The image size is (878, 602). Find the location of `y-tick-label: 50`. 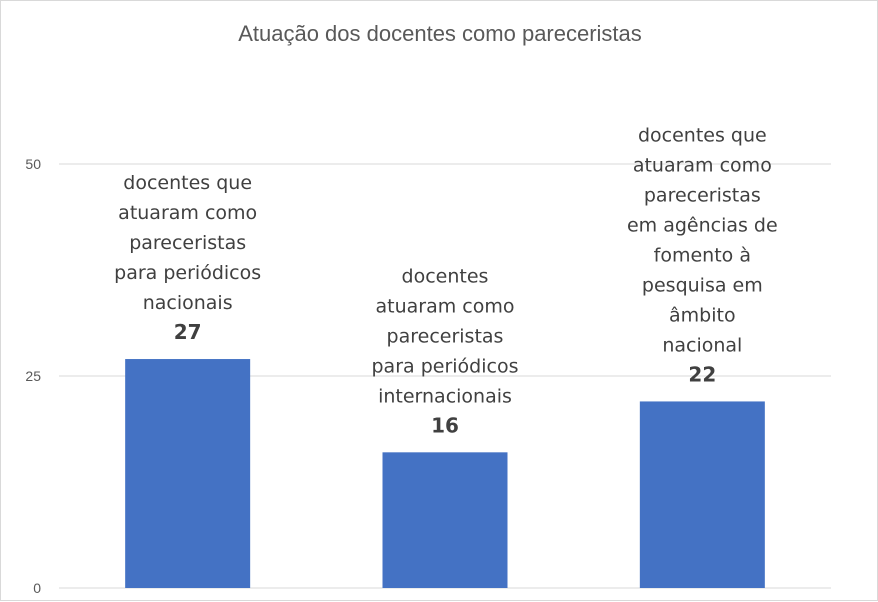

y-tick-label: 50 is located at coordinates (33, 164).